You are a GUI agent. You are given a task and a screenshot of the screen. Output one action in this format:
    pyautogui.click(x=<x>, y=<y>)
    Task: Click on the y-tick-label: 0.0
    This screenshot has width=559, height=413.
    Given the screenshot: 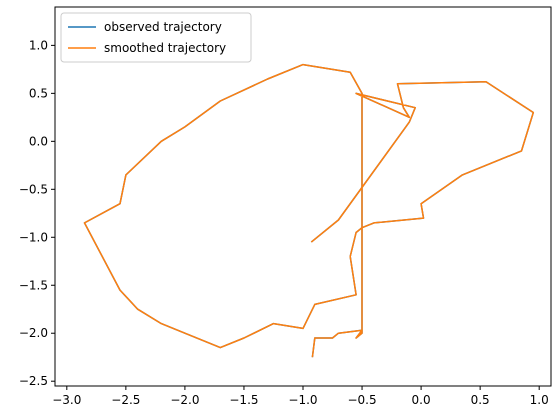 What is the action you would take?
    pyautogui.click(x=38, y=141)
    